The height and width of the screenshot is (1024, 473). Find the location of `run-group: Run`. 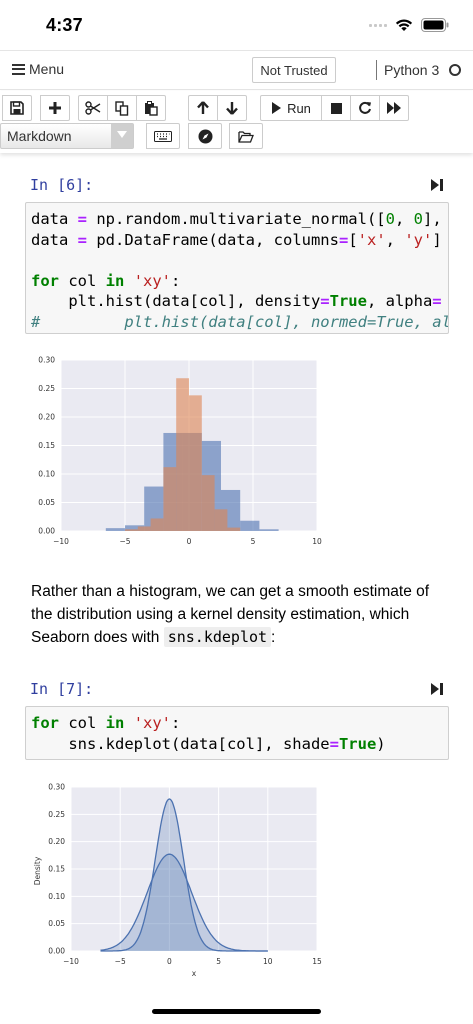

run-group: Run is located at coordinates (334, 108).